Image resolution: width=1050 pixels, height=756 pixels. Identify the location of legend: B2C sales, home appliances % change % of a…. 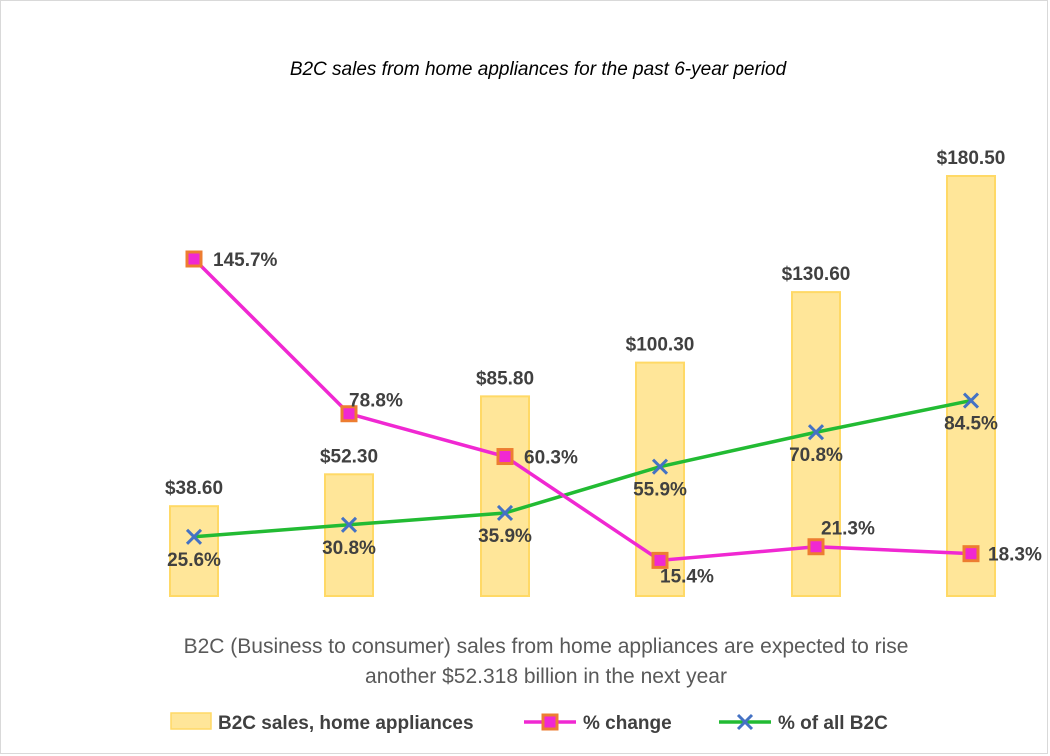
(529, 723).